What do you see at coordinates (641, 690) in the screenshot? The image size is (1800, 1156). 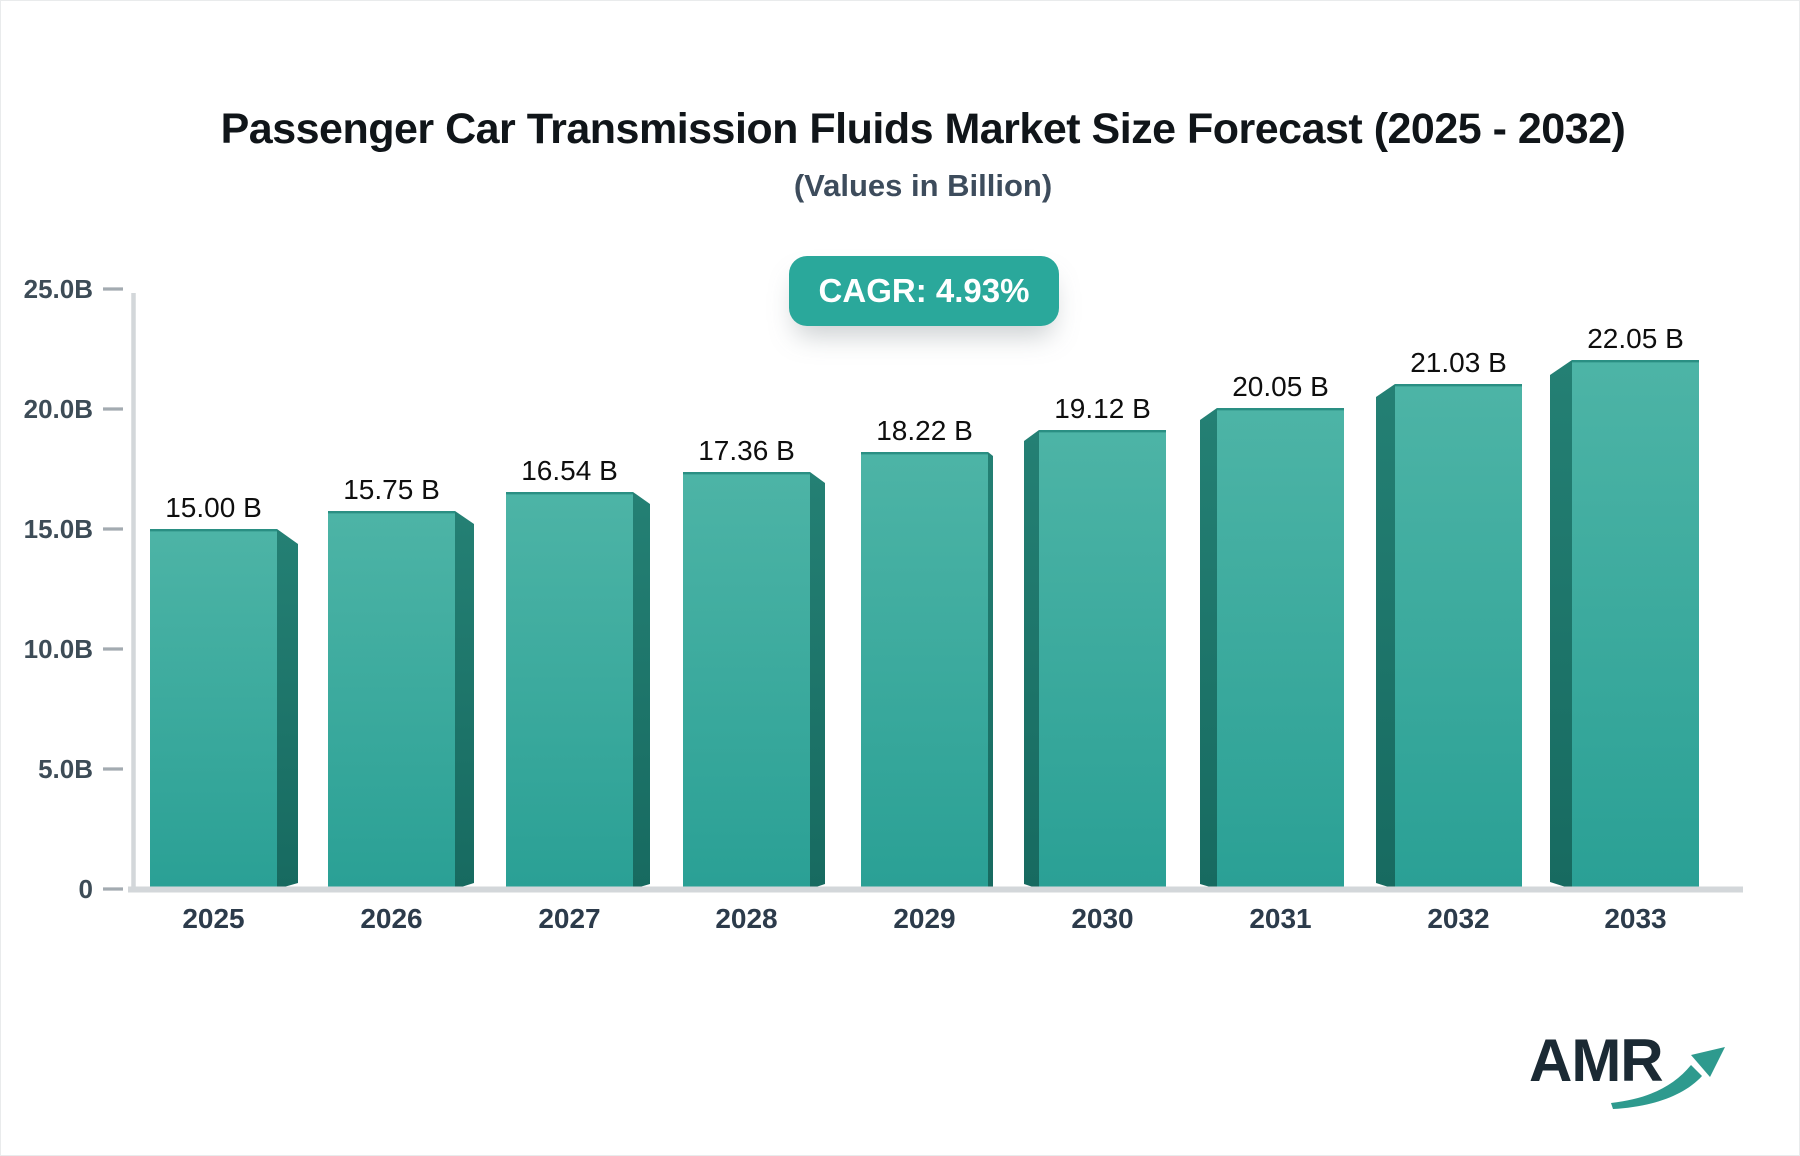 I see `bar-side-2027` at bounding box center [641, 690].